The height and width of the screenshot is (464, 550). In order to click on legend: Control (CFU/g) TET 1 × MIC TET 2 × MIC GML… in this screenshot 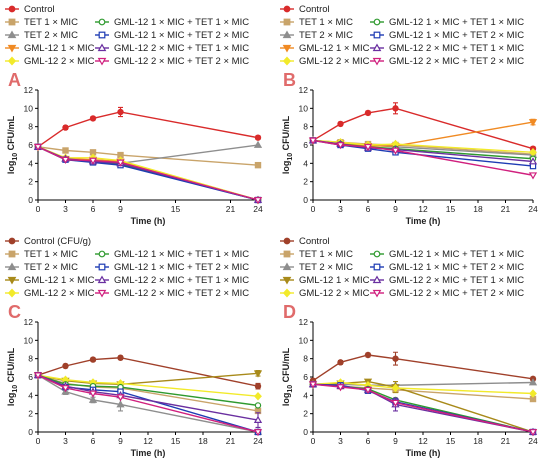, I will do `click(127, 267)`.